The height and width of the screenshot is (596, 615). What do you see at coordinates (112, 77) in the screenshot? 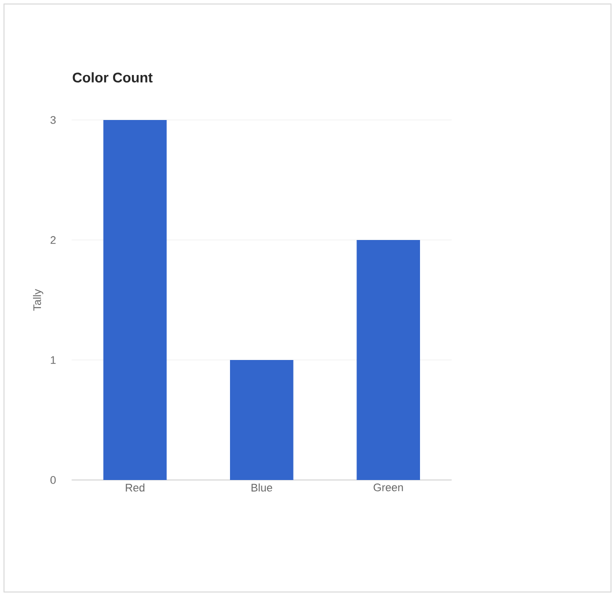
I see `chart-title: Color Count` at bounding box center [112, 77].